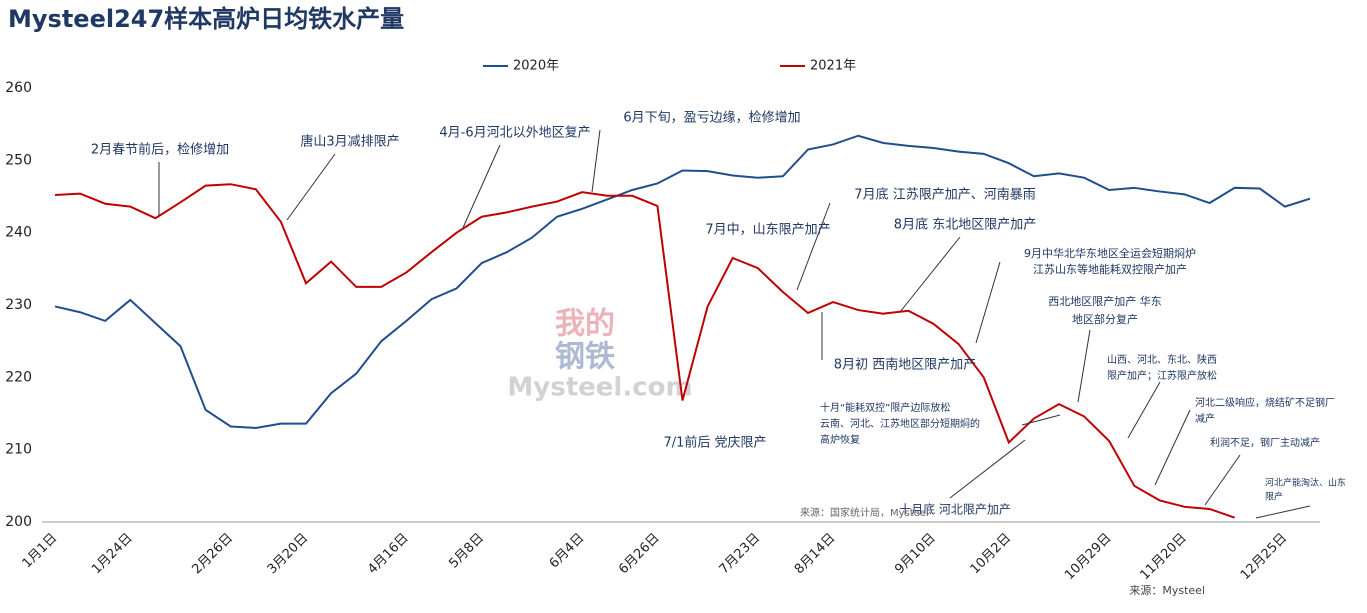 The image size is (1367, 613). I want to click on y-tick-label: 230, so click(18, 305).